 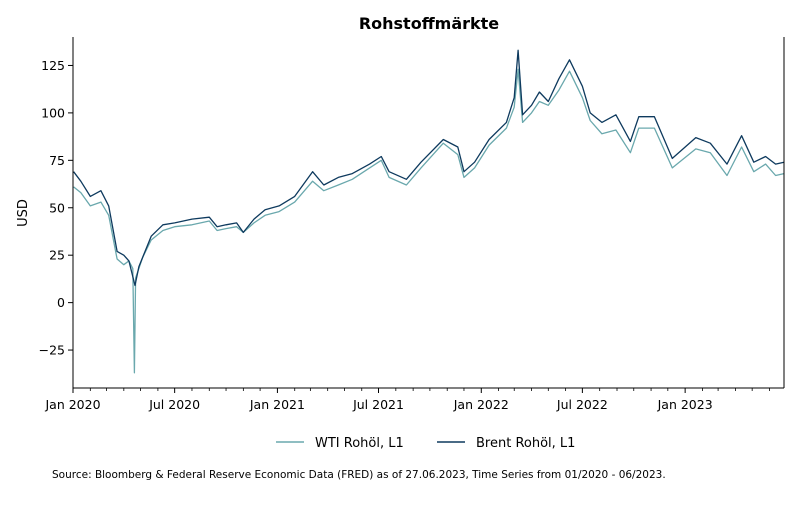 What do you see at coordinates (429, 389) in the screenshot?
I see `x-minor-ticks` at bounding box center [429, 389].